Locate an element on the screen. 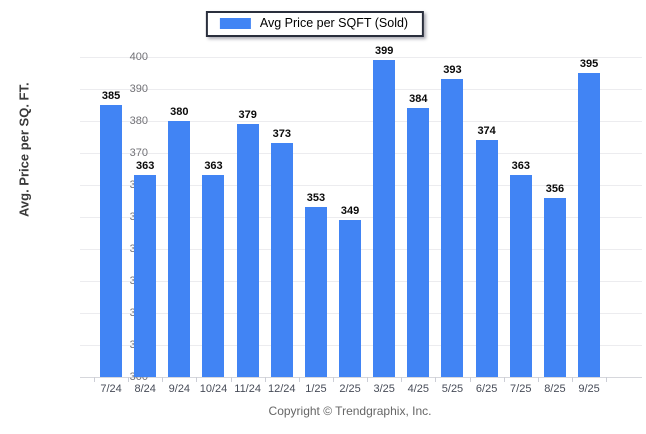  bar-slot: 380 is located at coordinates (179, 241).